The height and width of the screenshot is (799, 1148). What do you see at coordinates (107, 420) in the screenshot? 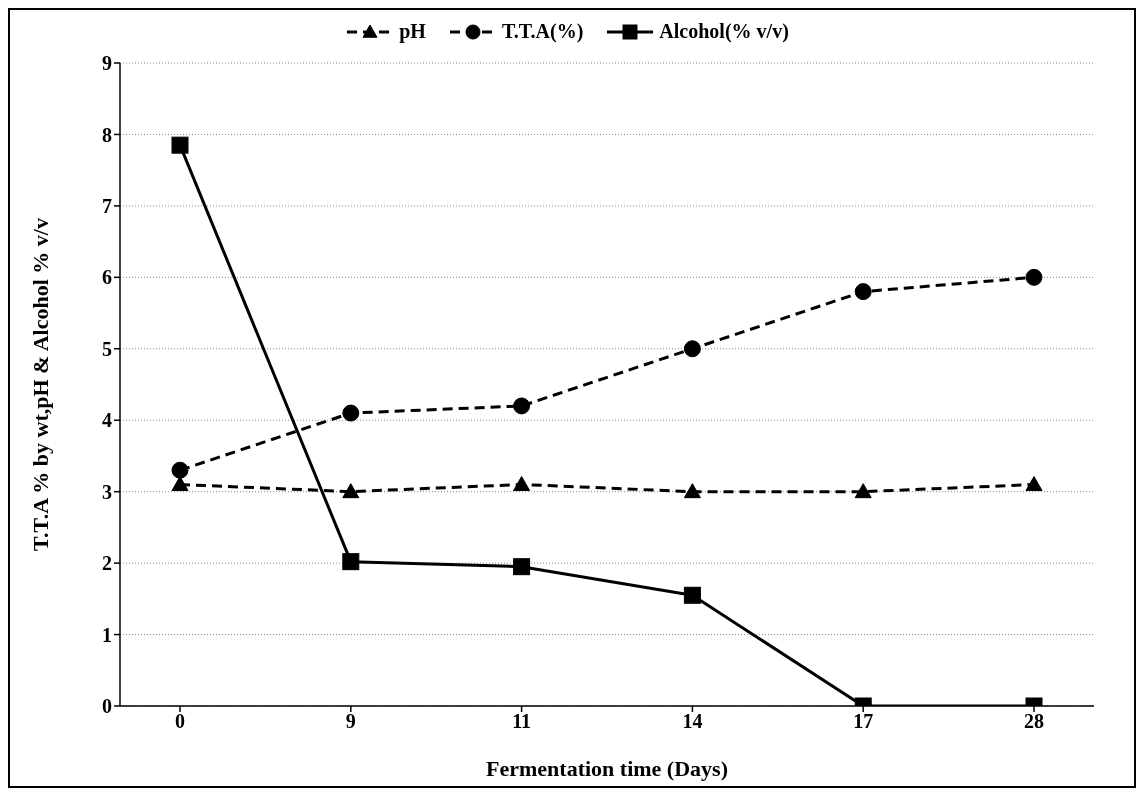
I see `y-tick-label: 4` at bounding box center [107, 420].